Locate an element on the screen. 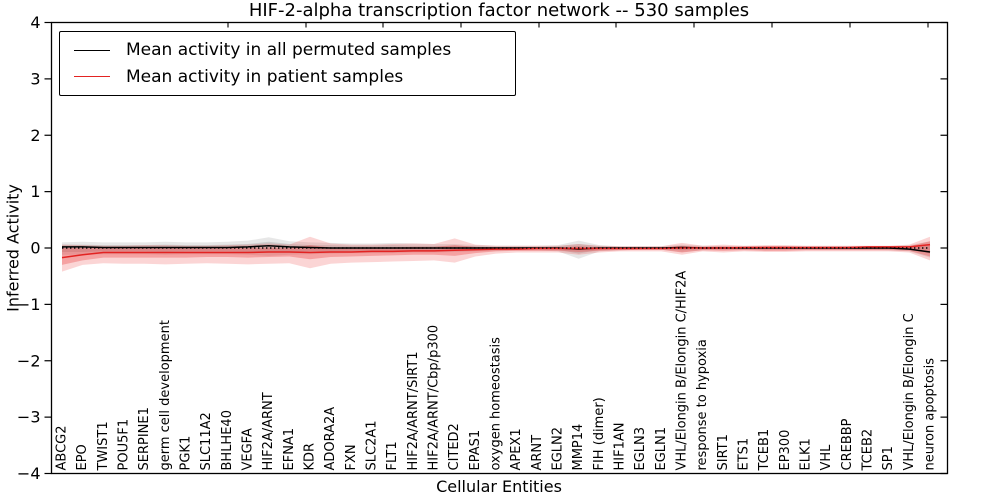  x-category-label: HIF1AN is located at coordinates (620, 447).